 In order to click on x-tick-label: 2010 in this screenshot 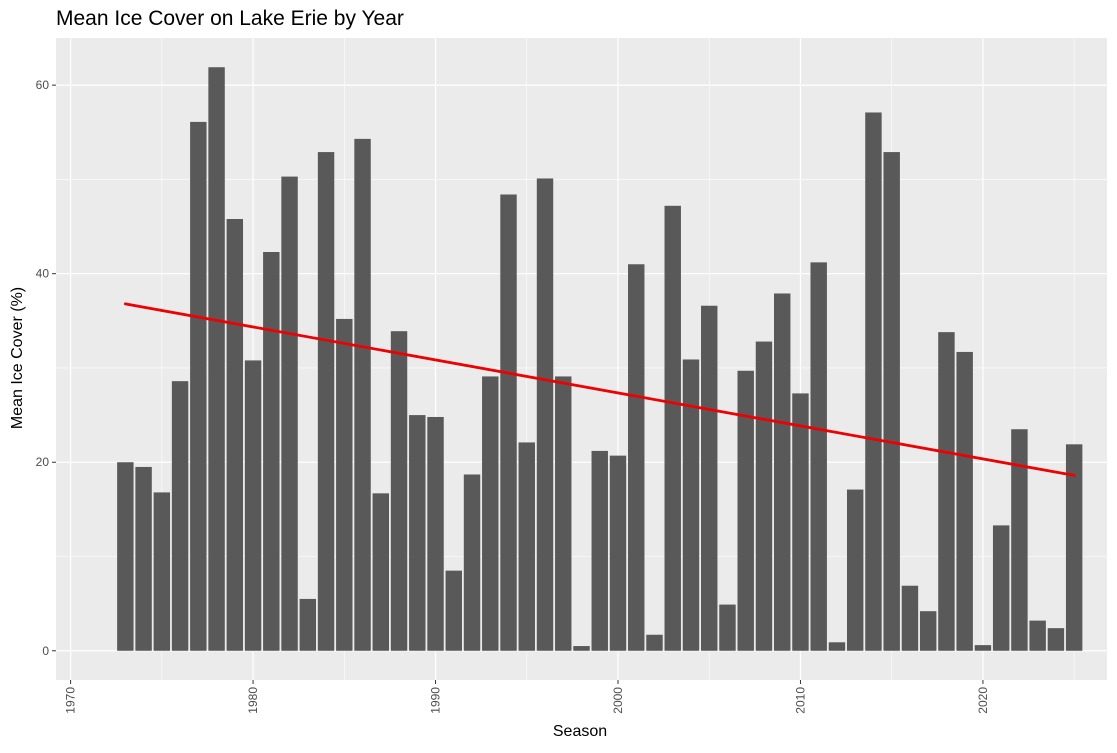, I will do `click(800, 700)`.